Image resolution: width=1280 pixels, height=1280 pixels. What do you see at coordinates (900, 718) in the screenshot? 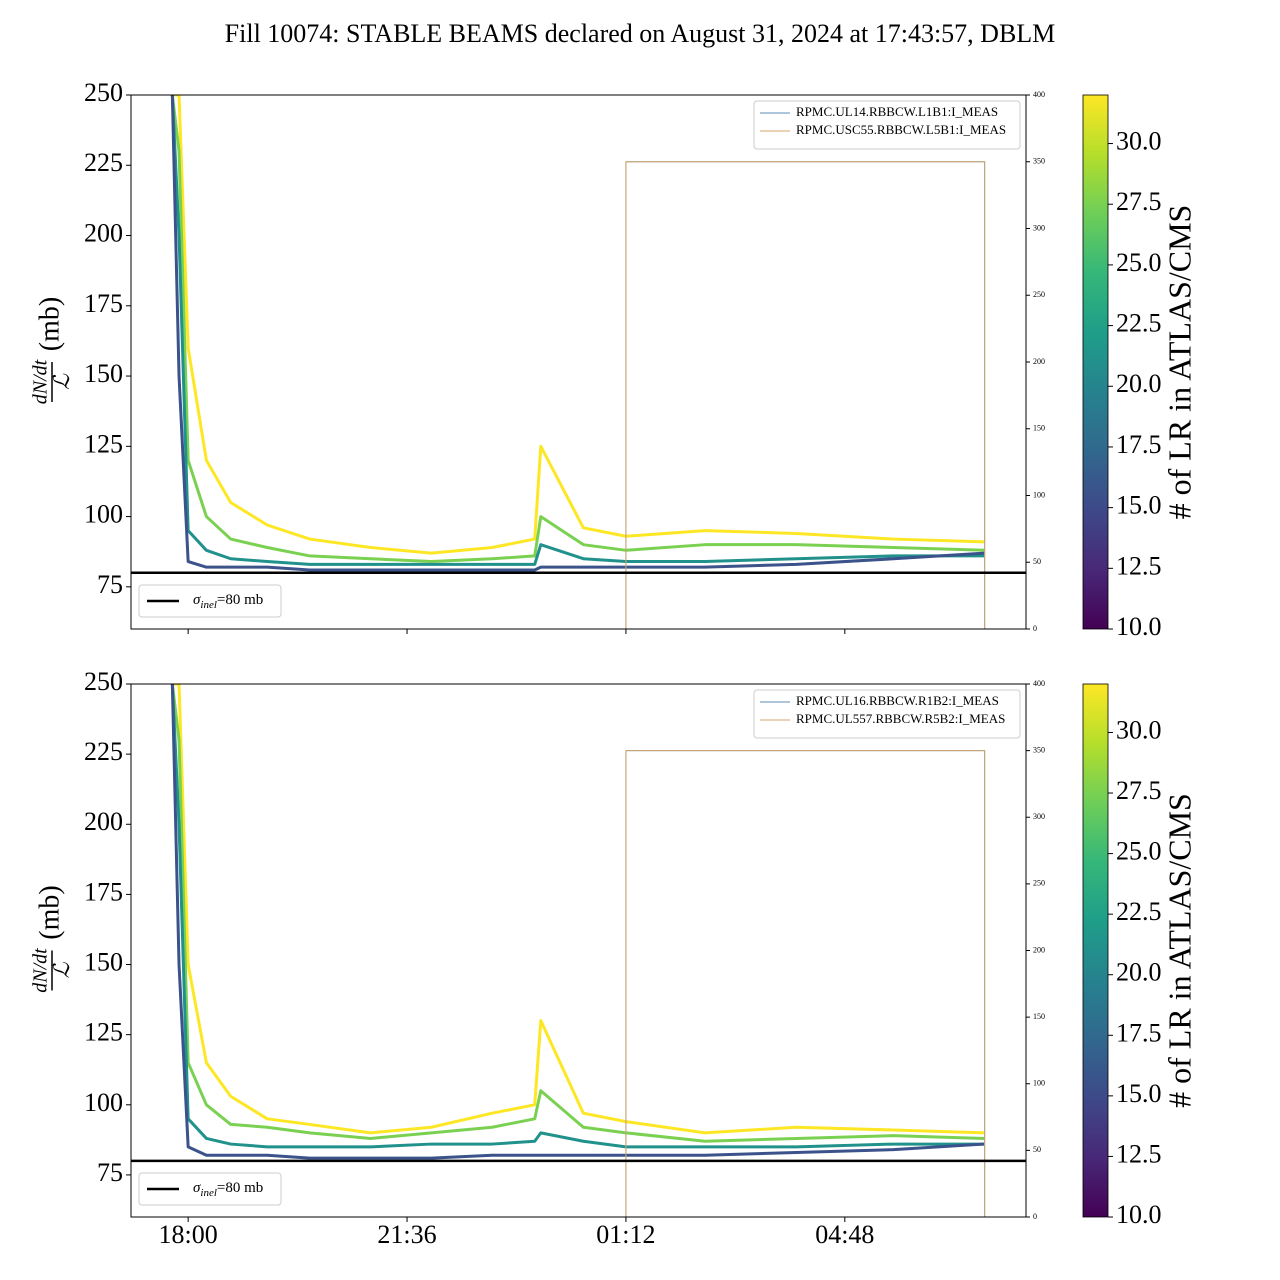
I see `legend-label: RPMC.UL557.RBBCW.R5B2:I_MEAS` at bounding box center [900, 718].